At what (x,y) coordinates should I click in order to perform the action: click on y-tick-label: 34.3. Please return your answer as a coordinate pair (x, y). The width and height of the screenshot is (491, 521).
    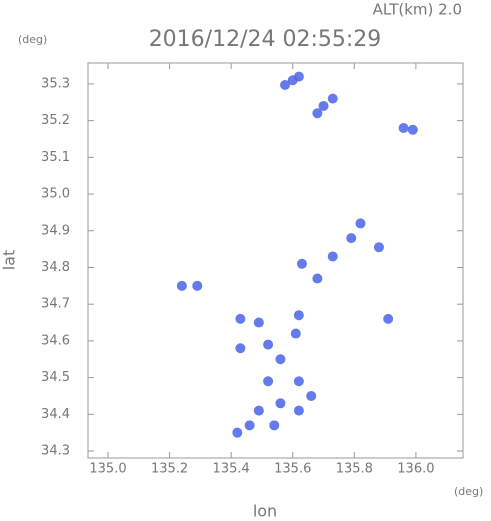
    Looking at the image, I should click on (55, 451).